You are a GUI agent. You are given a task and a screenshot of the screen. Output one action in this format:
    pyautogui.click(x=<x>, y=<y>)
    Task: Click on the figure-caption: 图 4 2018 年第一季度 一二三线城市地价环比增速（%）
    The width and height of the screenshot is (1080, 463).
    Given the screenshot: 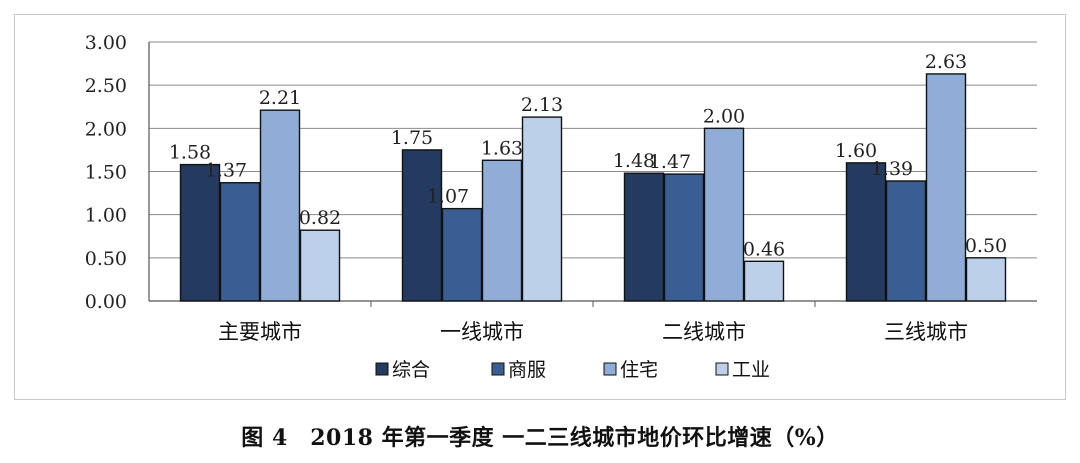 What is the action you would take?
    pyautogui.click(x=540, y=438)
    